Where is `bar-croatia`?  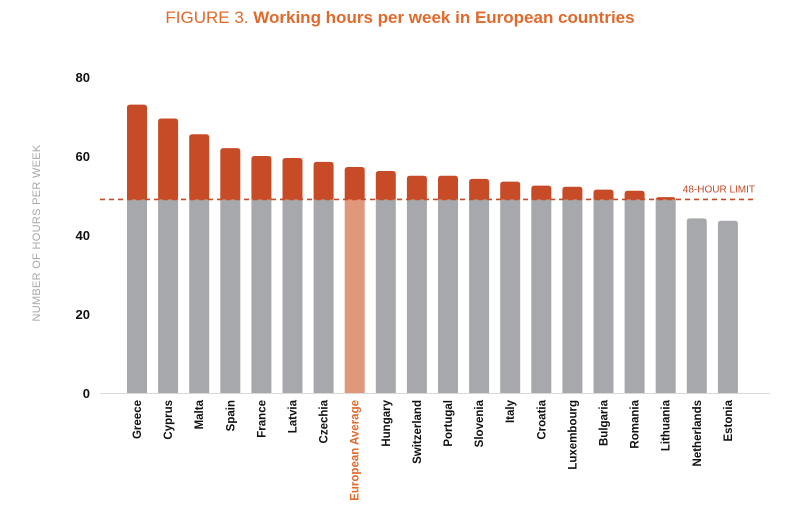 bar-croatia is located at coordinates (541, 289).